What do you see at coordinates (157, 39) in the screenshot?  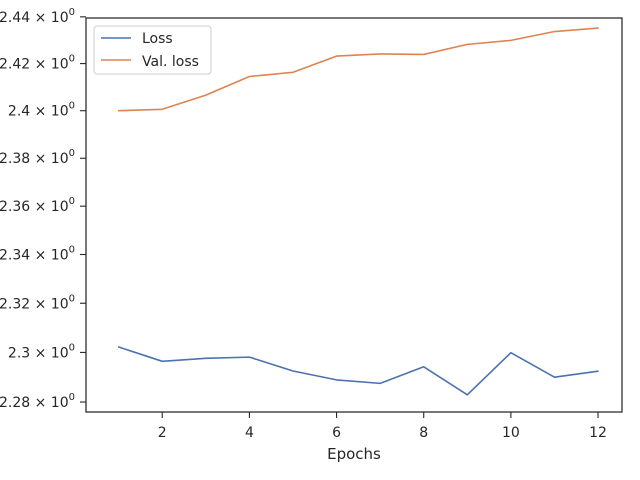 I see `legend-label-loss: Loss` at bounding box center [157, 39].